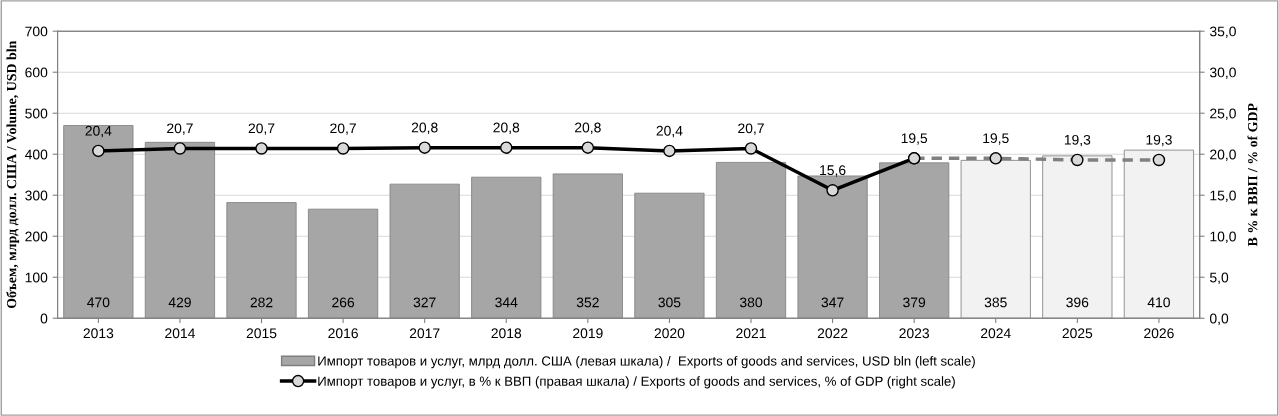 The width and height of the screenshot is (1279, 416). I want to click on x-tick-label: 2016, so click(343, 333).